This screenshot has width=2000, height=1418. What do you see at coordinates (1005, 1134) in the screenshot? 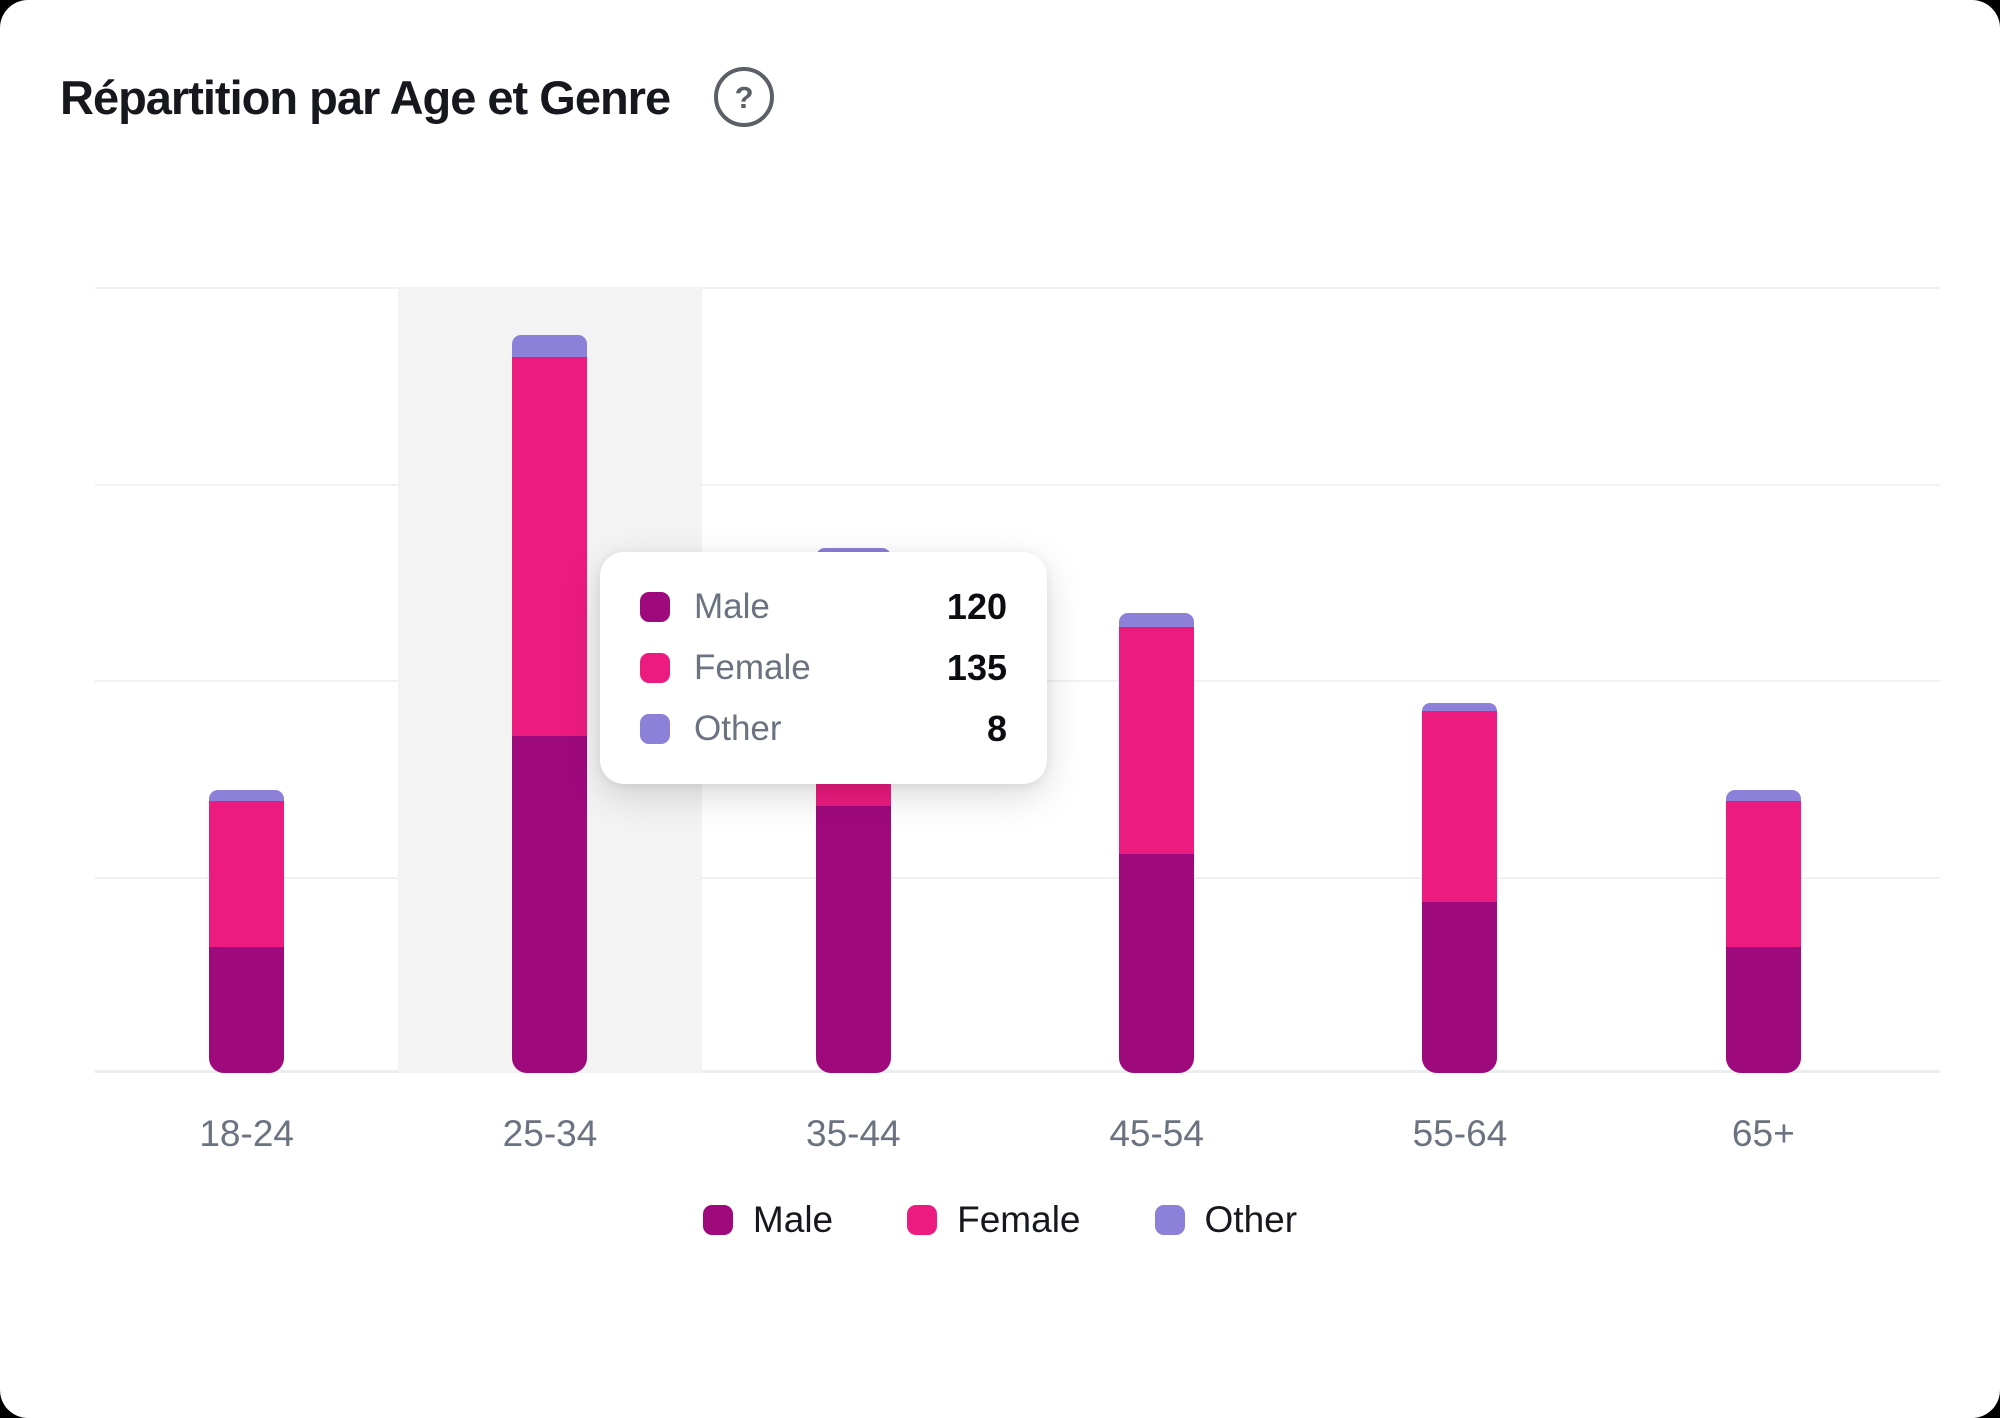
I see `x-axis-labels: 18-24 25-34 35-44 45-54 55-64 65+` at bounding box center [1005, 1134].